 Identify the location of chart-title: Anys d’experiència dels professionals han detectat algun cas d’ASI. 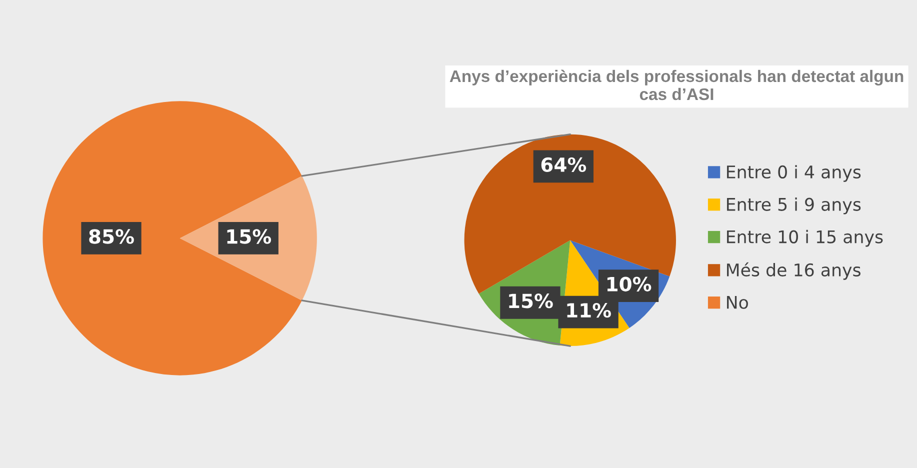
(677, 85).